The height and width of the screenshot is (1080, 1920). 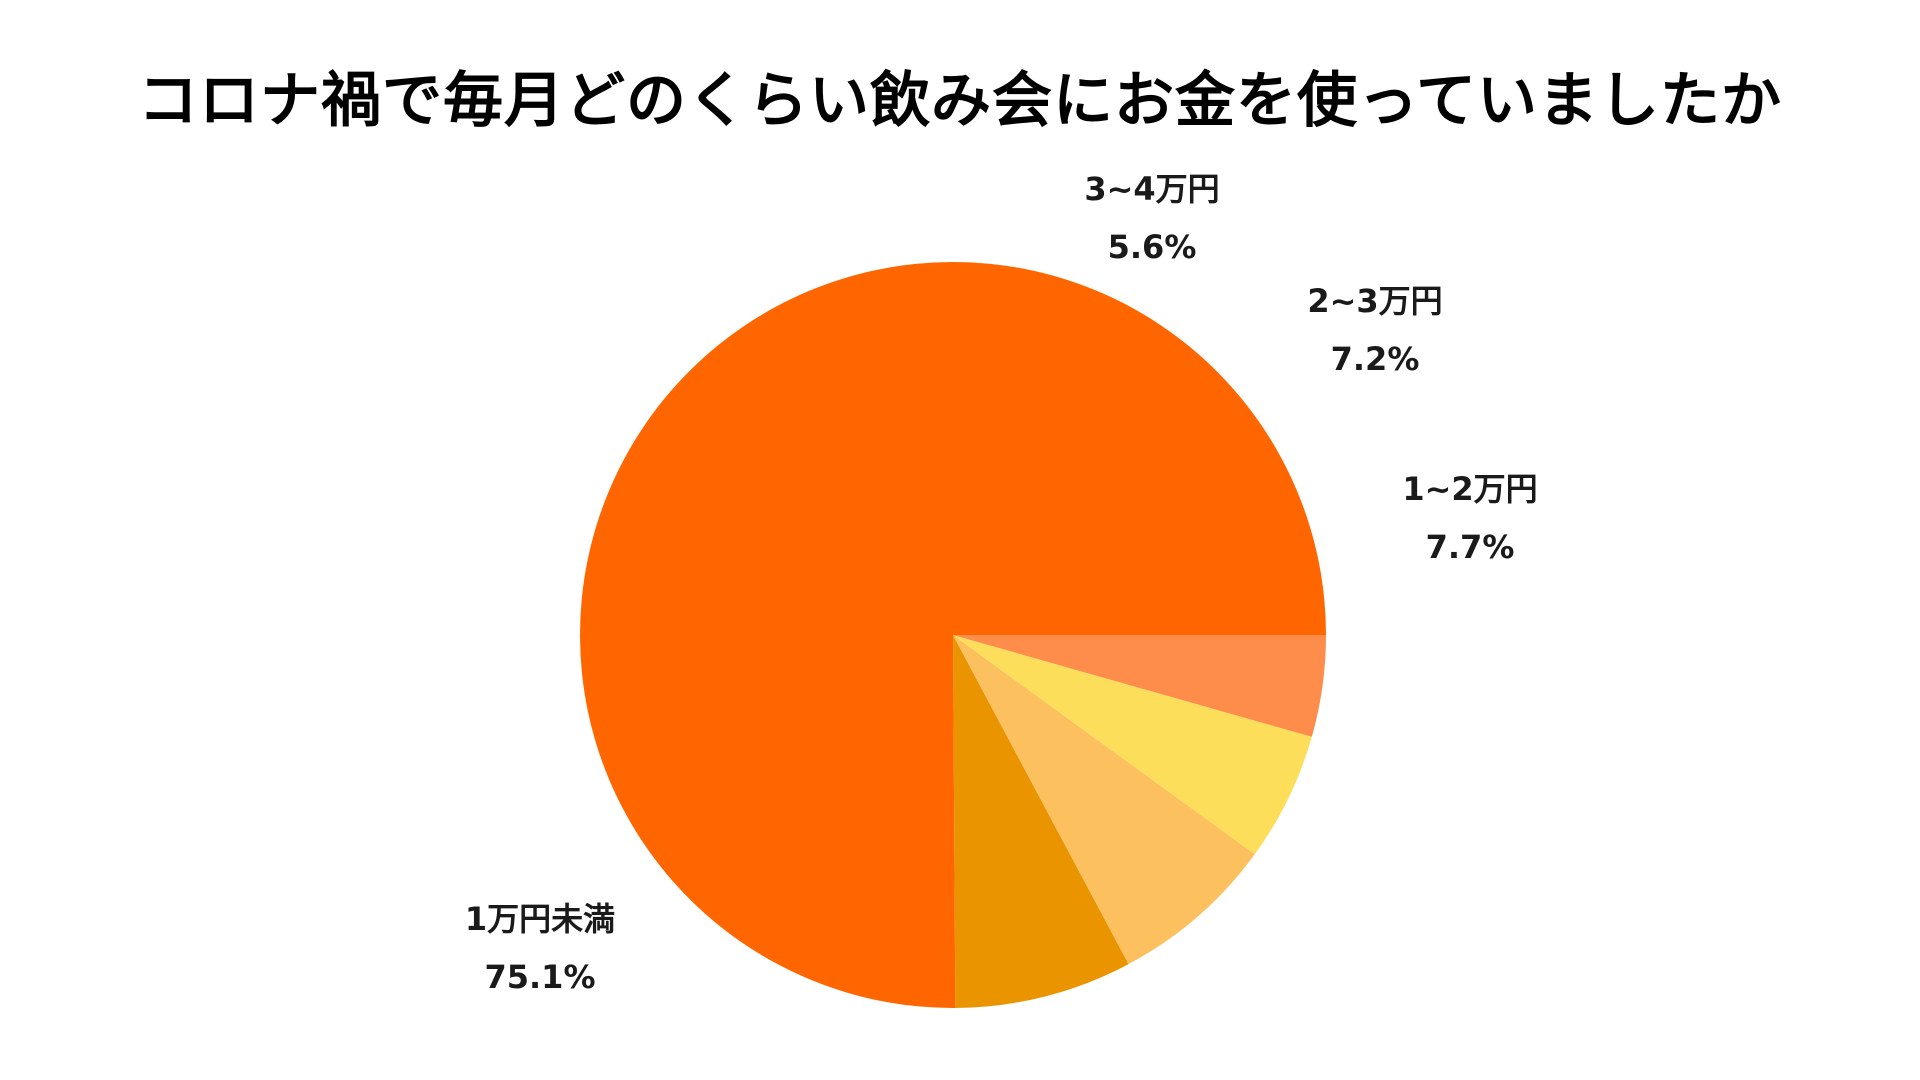 I want to click on slice-value-label-3: 5.6%, so click(x=1152, y=247).